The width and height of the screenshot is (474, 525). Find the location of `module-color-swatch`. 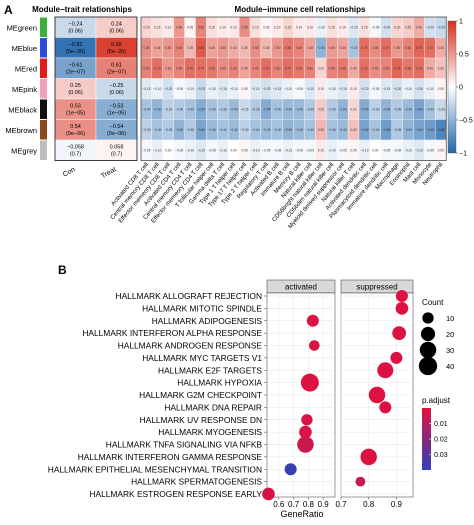

module-color-swatch is located at coordinates (43, 48).